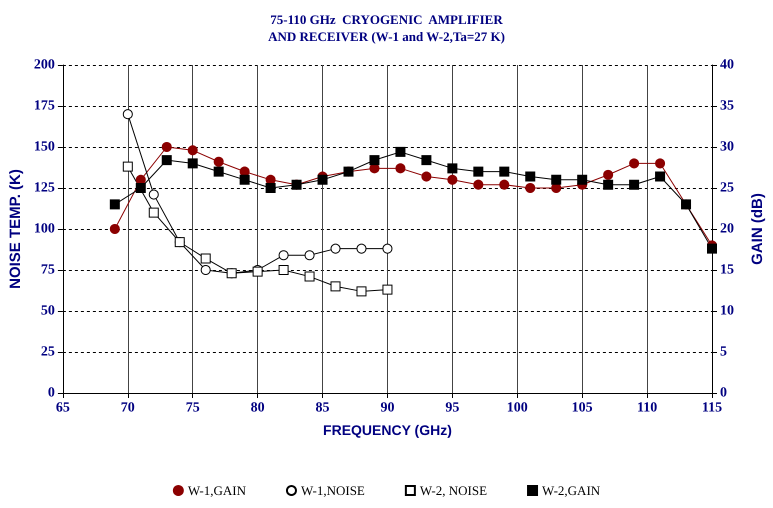 Image resolution: width=773 pixels, height=508 pixels. Describe the element at coordinates (44, 229) in the screenshot. I see `y-tick-label: 100` at that location.